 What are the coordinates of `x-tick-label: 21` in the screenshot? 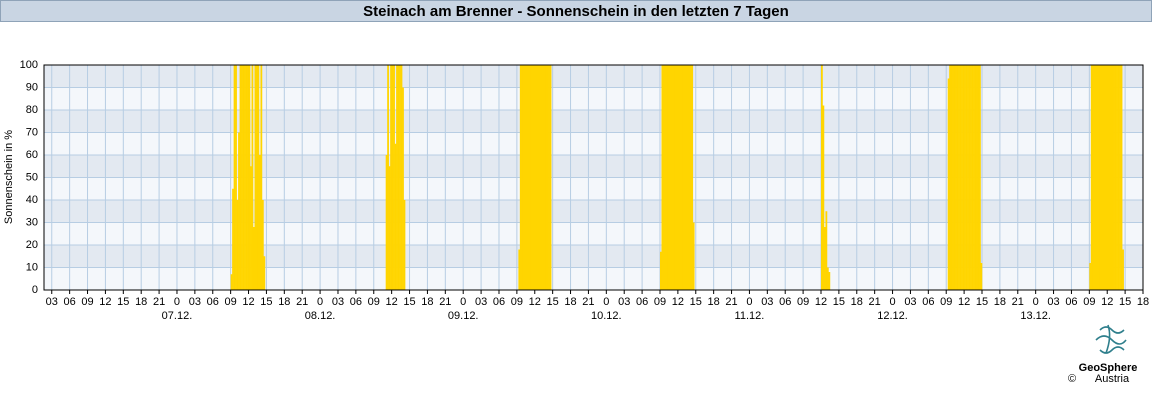 It's located at (445, 302).